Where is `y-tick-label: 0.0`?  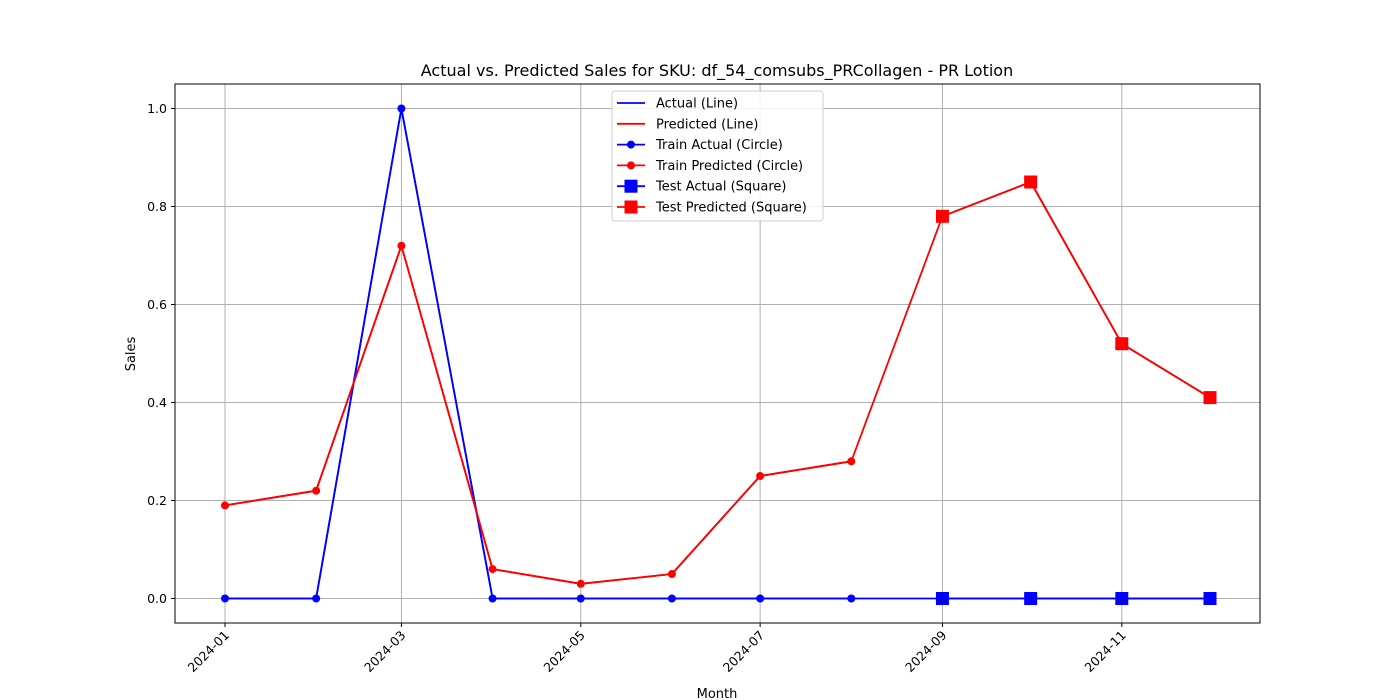 y-tick-label: 0.0 is located at coordinates (157, 598).